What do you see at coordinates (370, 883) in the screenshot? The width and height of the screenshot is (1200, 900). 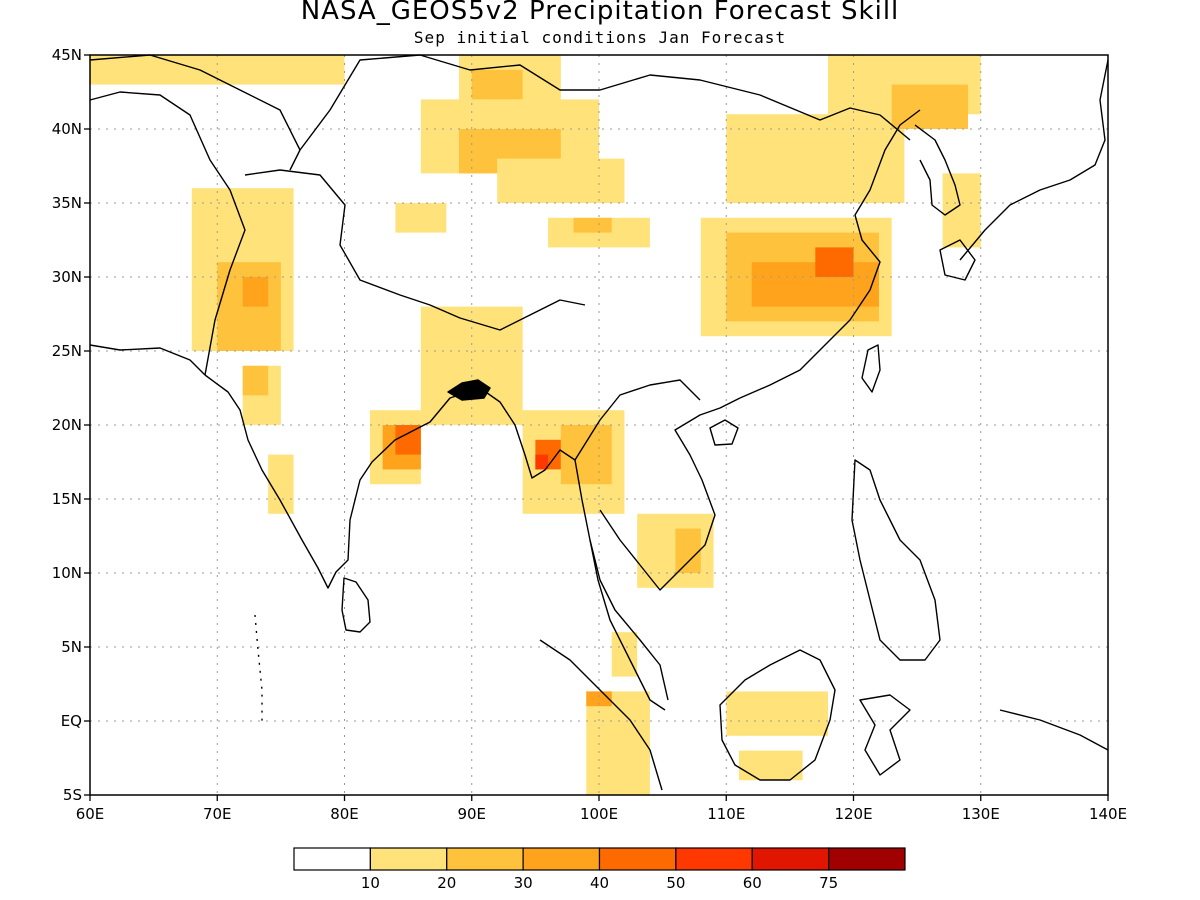 I see `legend-label: 10` at bounding box center [370, 883].